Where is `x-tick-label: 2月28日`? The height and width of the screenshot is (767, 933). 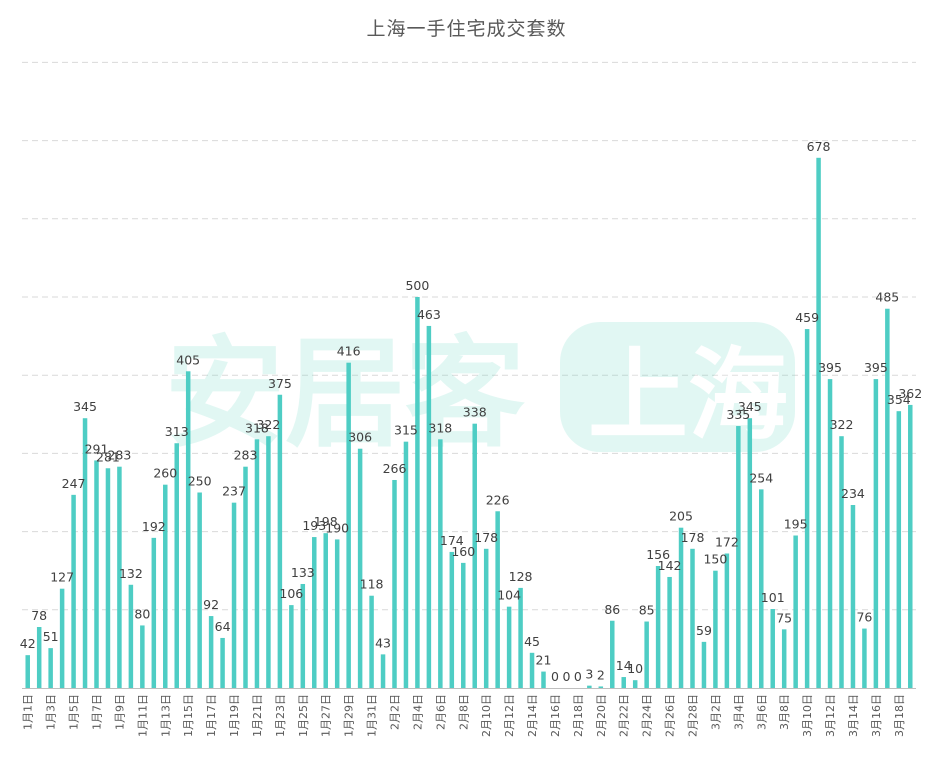
x-tick-label: 2月28日 is located at coordinates (693, 715).